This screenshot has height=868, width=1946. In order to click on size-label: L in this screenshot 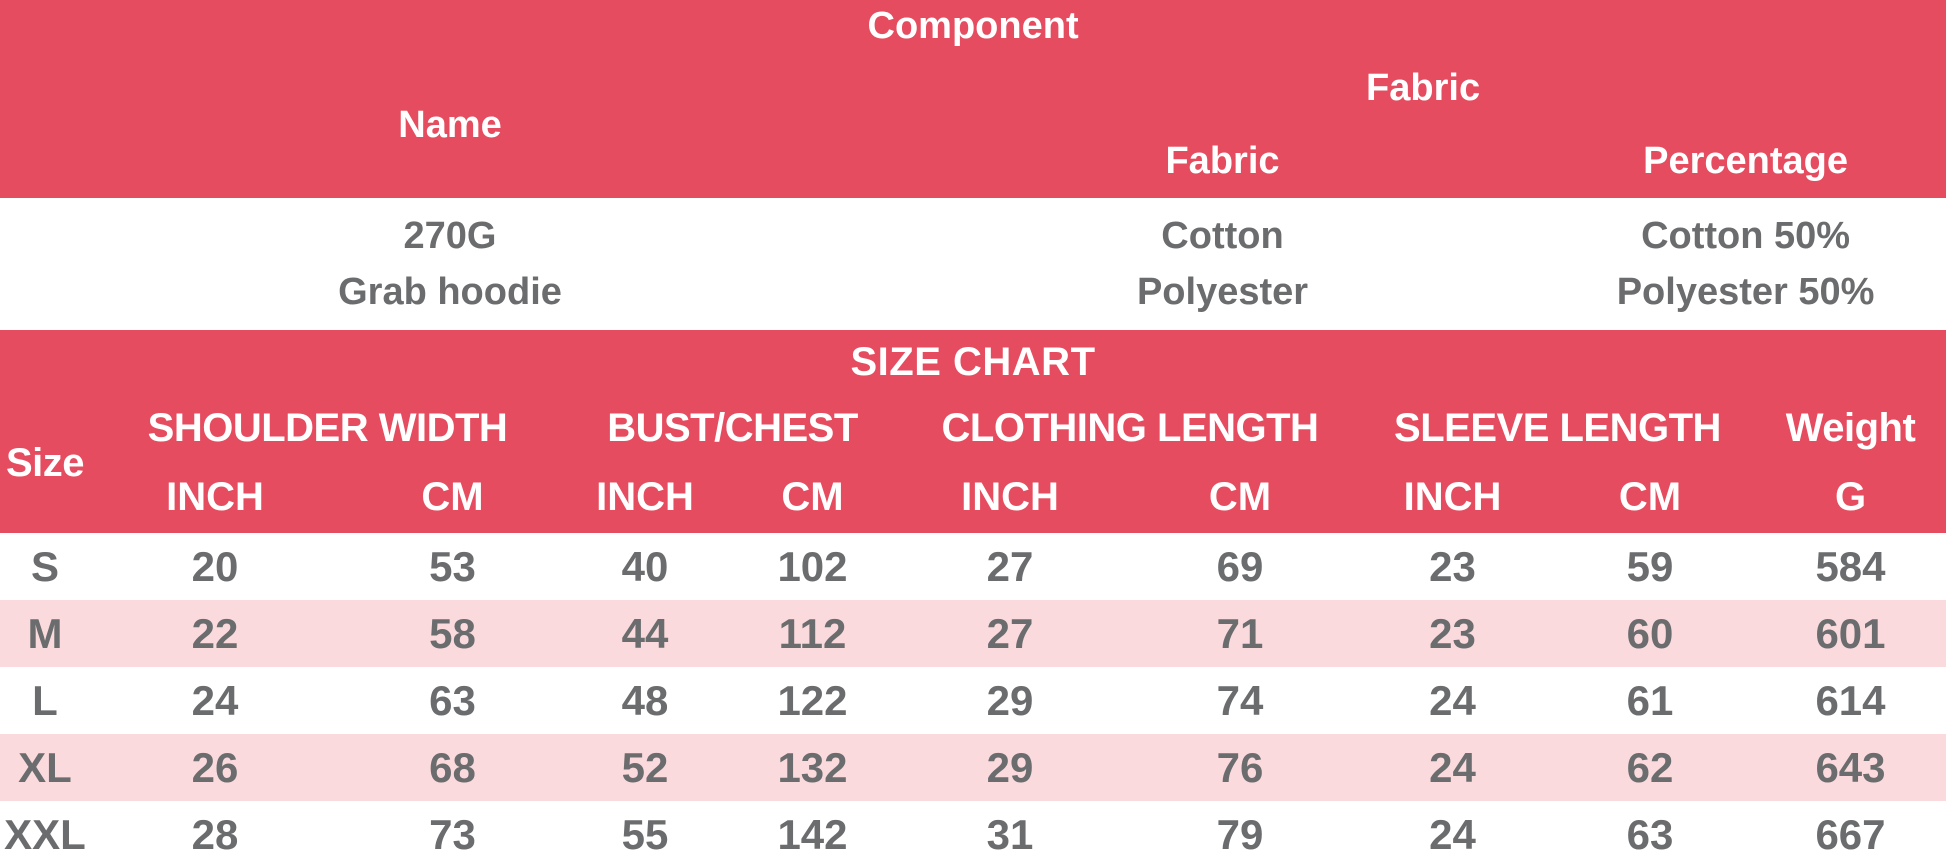, I will do `click(45, 700)`.